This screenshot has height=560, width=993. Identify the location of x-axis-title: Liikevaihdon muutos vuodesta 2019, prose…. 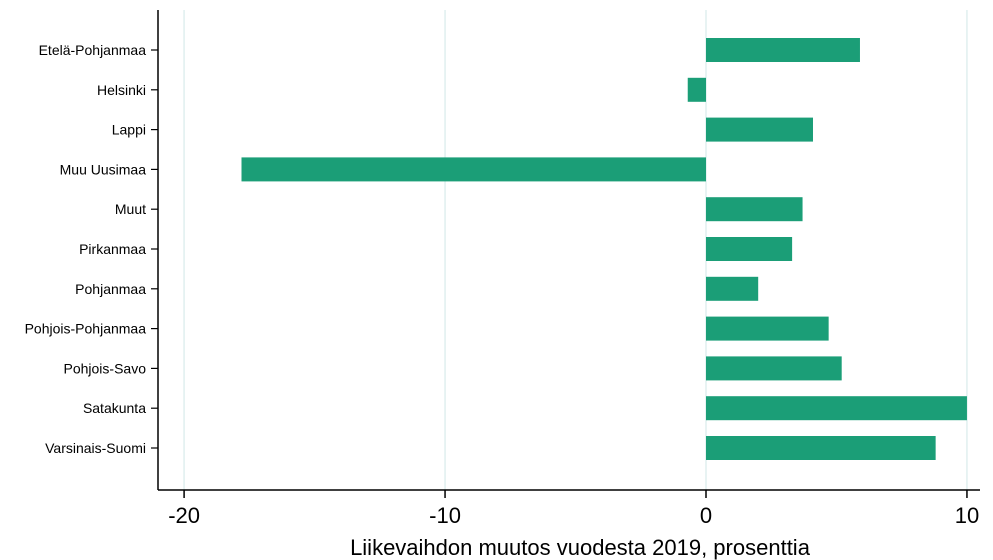
(580, 547).